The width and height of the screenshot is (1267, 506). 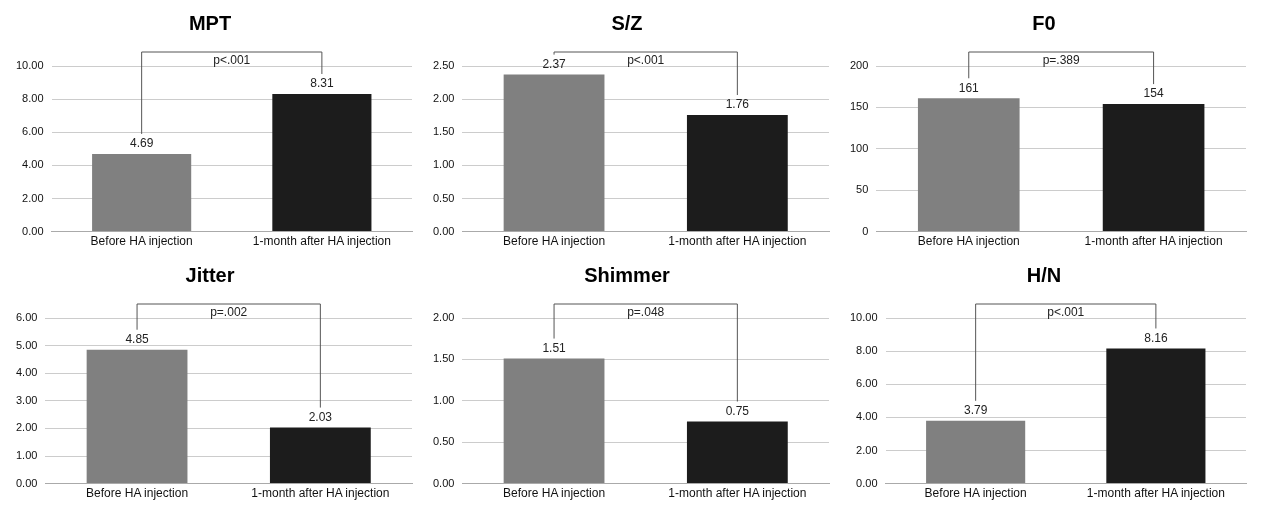 What do you see at coordinates (627, 274) in the screenshot?
I see `chart-title: Shimmer` at bounding box center [627, 274].